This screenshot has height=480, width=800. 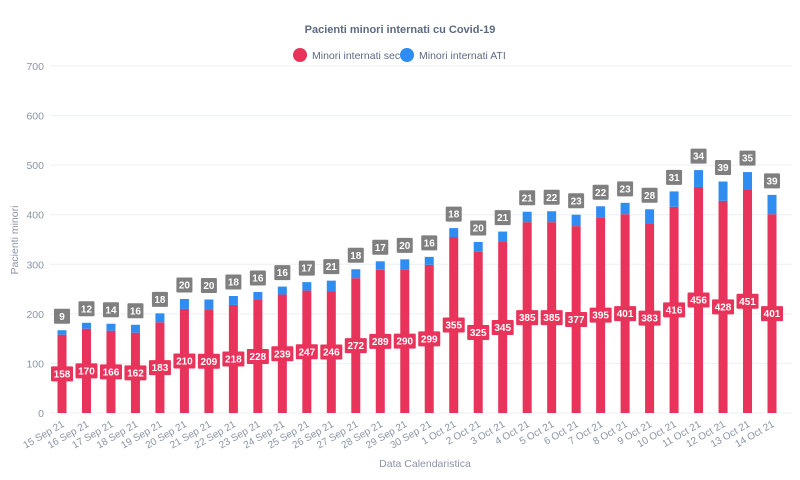 I want to click on legend-label: Minori internati sectii, so click(x=360, y=56).